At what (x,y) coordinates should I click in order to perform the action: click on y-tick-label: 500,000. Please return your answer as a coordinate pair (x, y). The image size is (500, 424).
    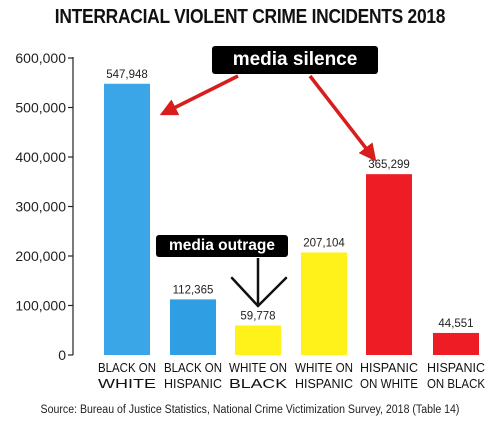
    Looking at the image, I should click on (40, 108).